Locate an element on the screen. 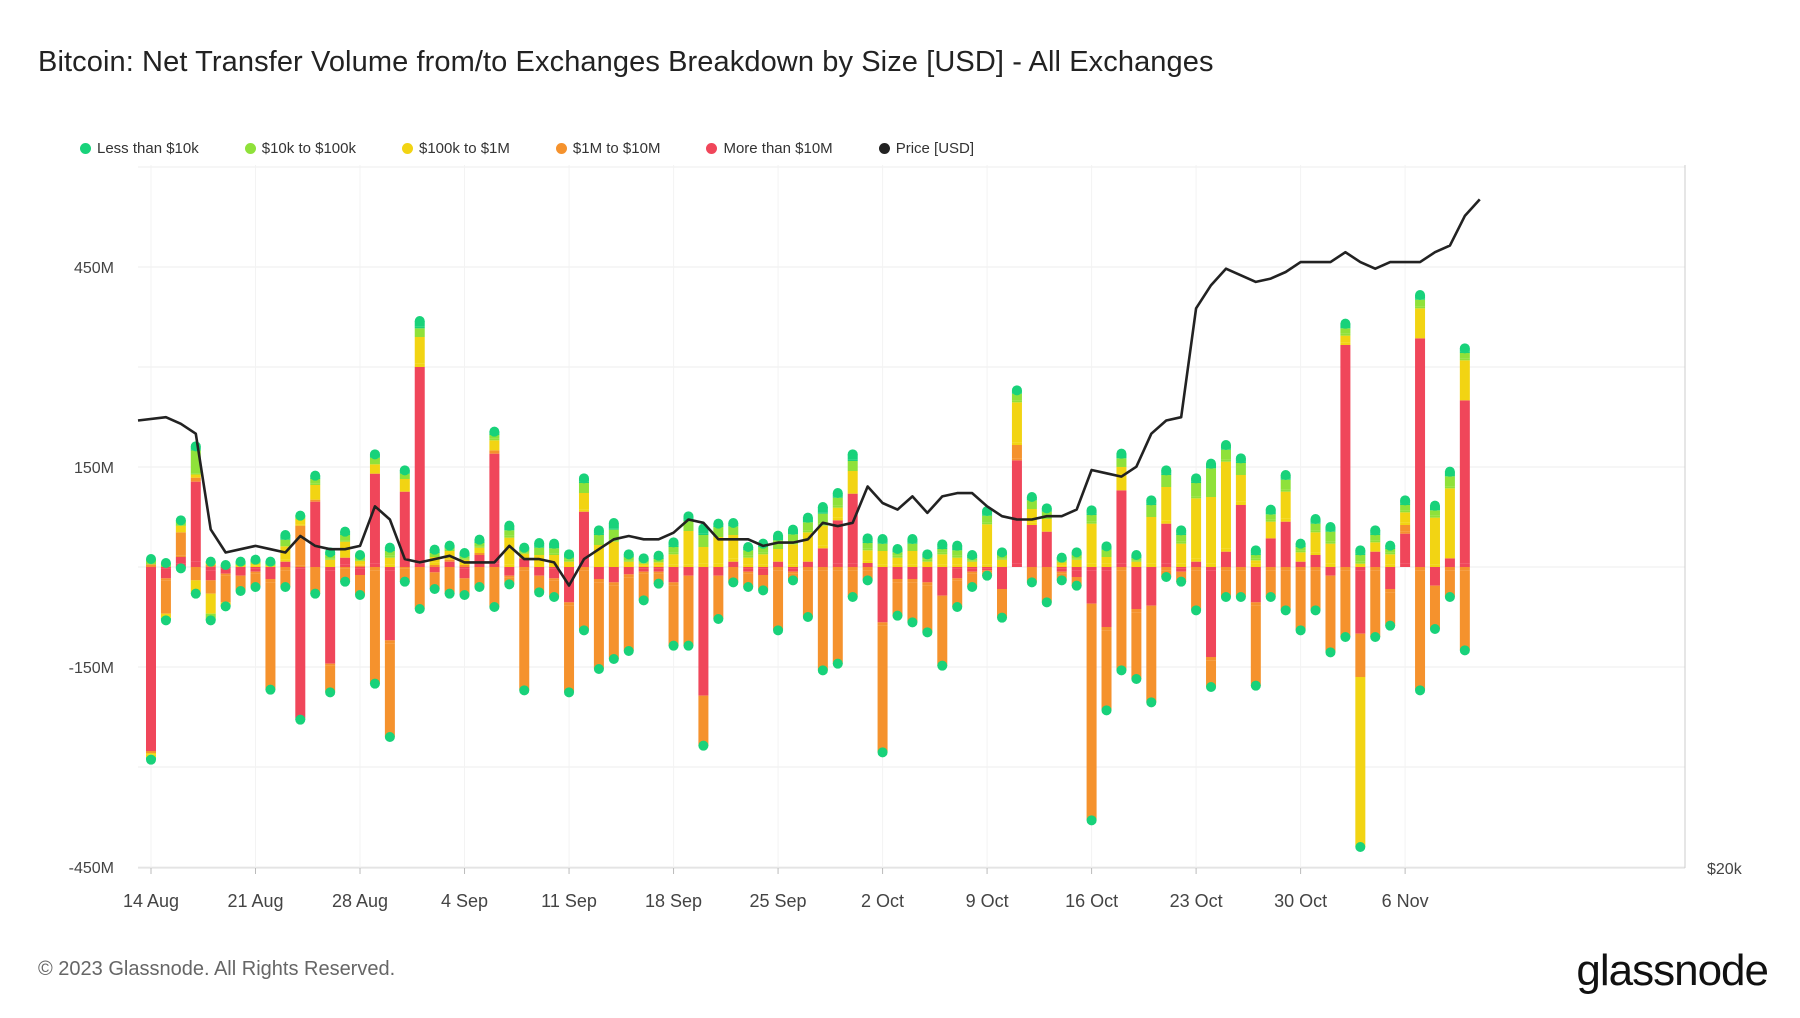  legend-item-less-than-10k: Less than $10k is located at coordinates (139, 148).